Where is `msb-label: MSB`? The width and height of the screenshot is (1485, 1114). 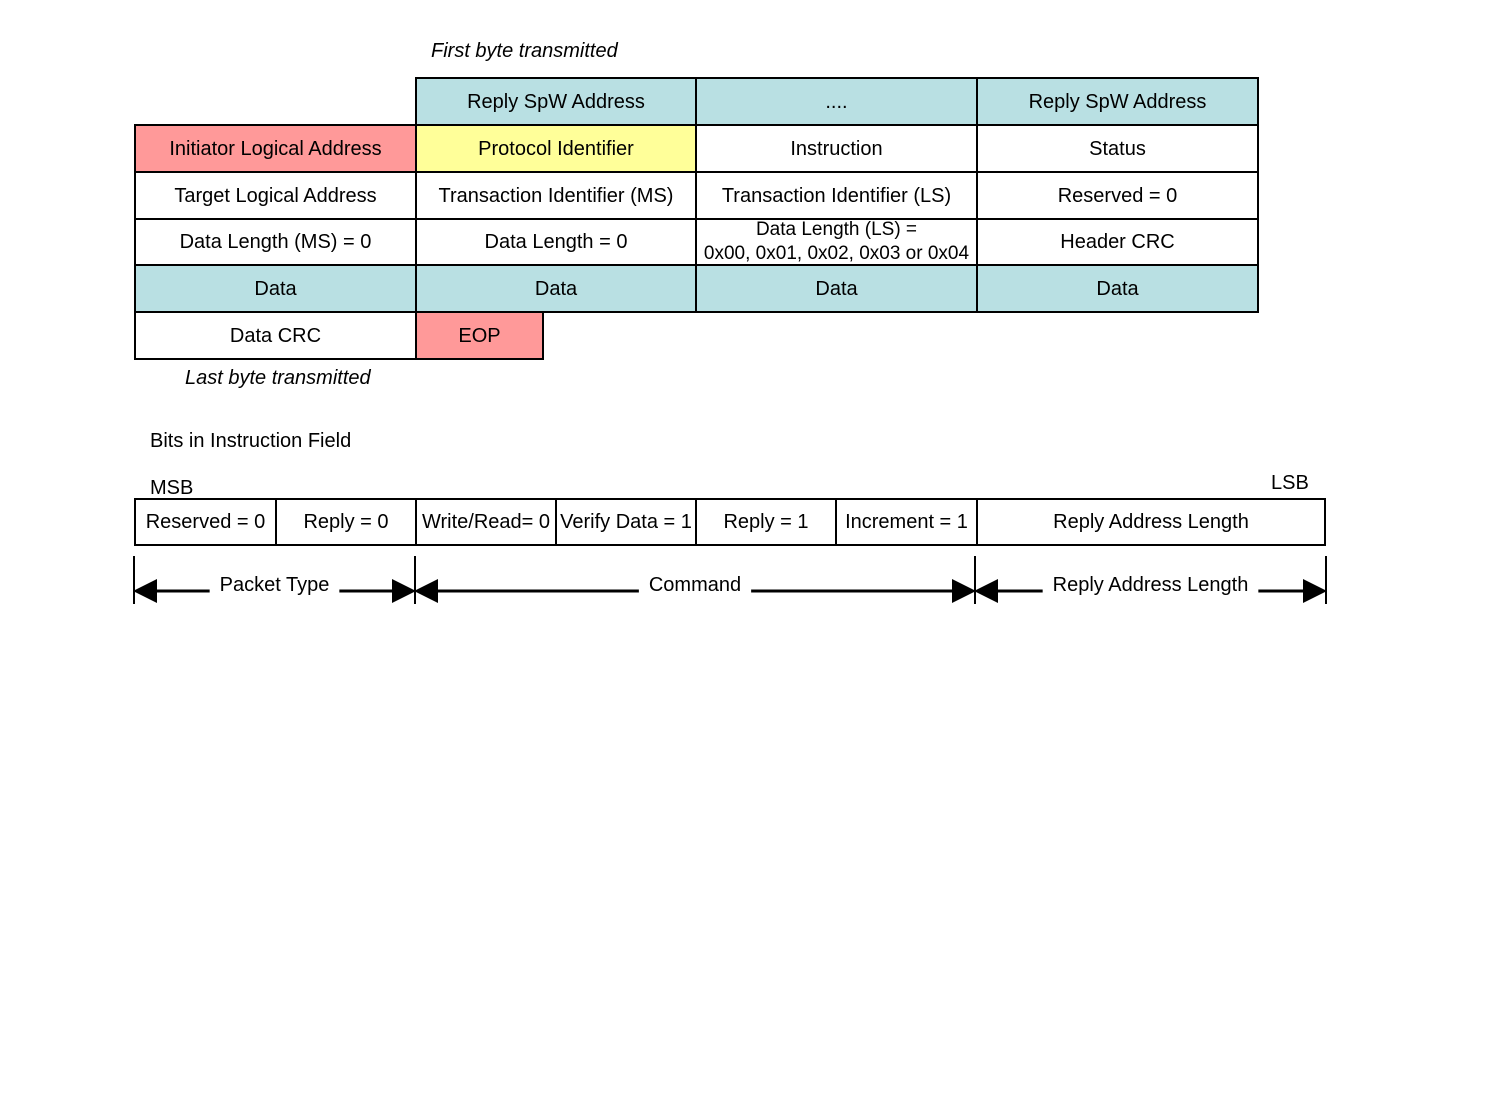
msb-label: MSB is located at coordinates (172, 488).